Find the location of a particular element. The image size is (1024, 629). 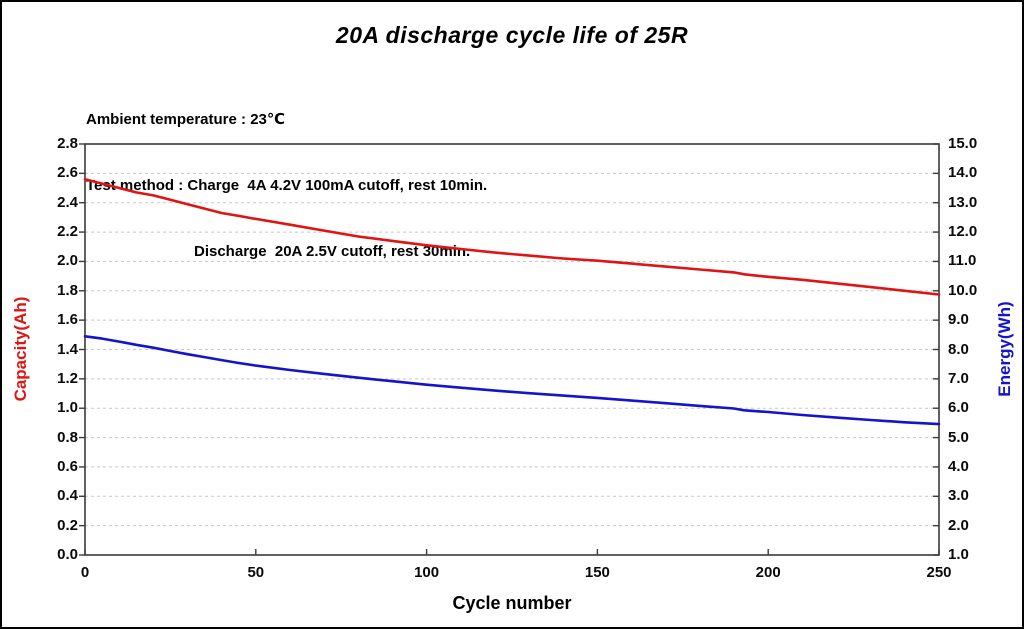

y-tick-label-right: 8.0 is located at coordinates (958, 349).